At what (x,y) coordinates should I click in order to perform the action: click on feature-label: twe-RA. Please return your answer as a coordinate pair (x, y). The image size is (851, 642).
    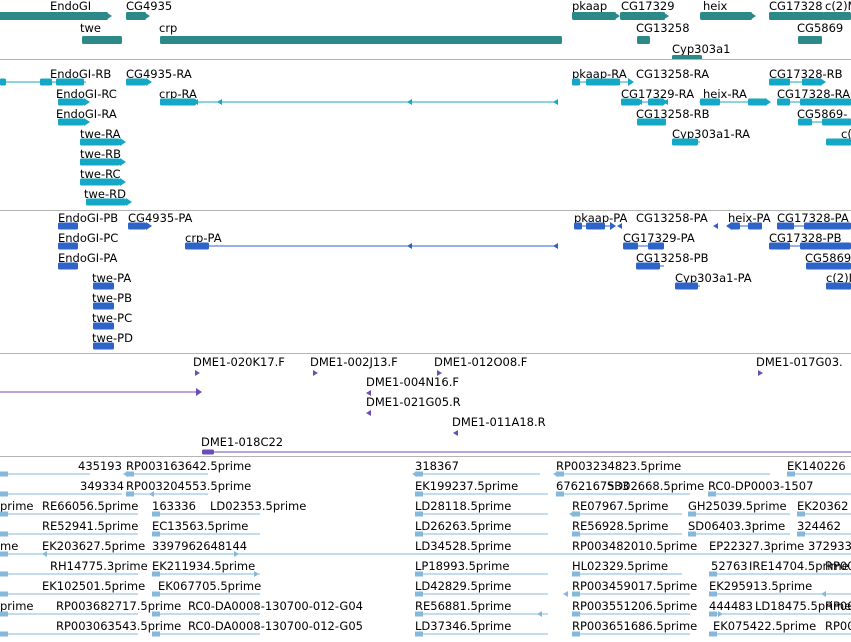
    Looking at the image, I should click on (100, 134).